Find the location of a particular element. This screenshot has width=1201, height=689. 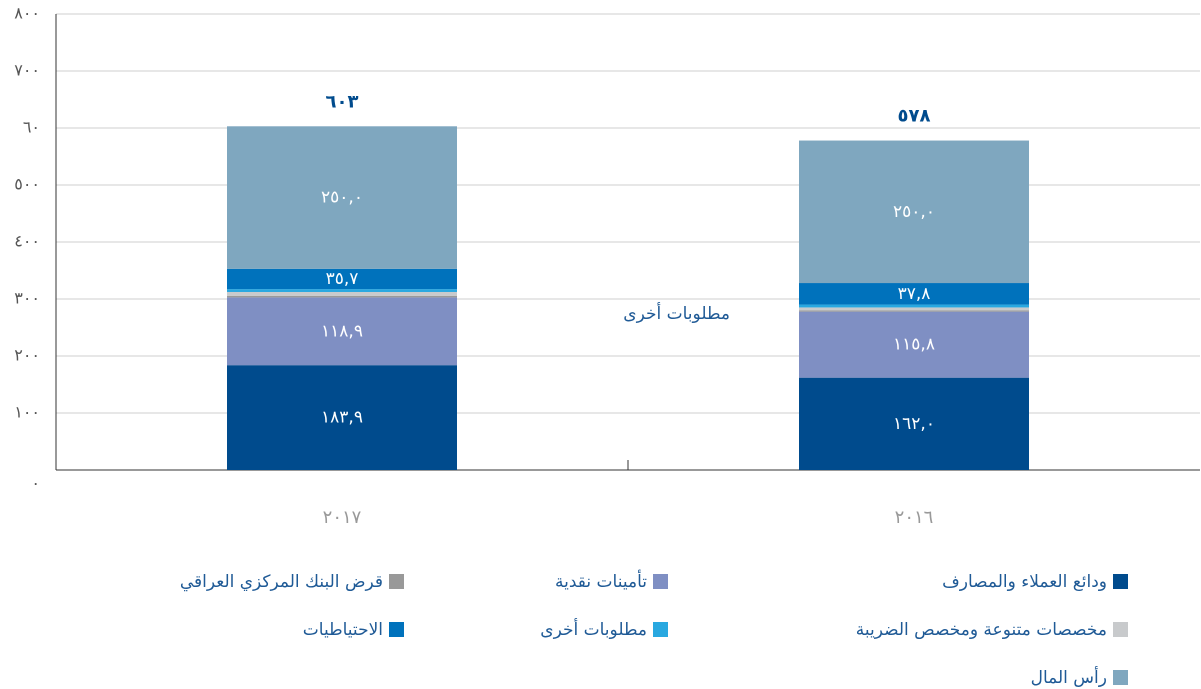

x-tick-label: ٢٠١٧ is located at coordinates (342, 517).